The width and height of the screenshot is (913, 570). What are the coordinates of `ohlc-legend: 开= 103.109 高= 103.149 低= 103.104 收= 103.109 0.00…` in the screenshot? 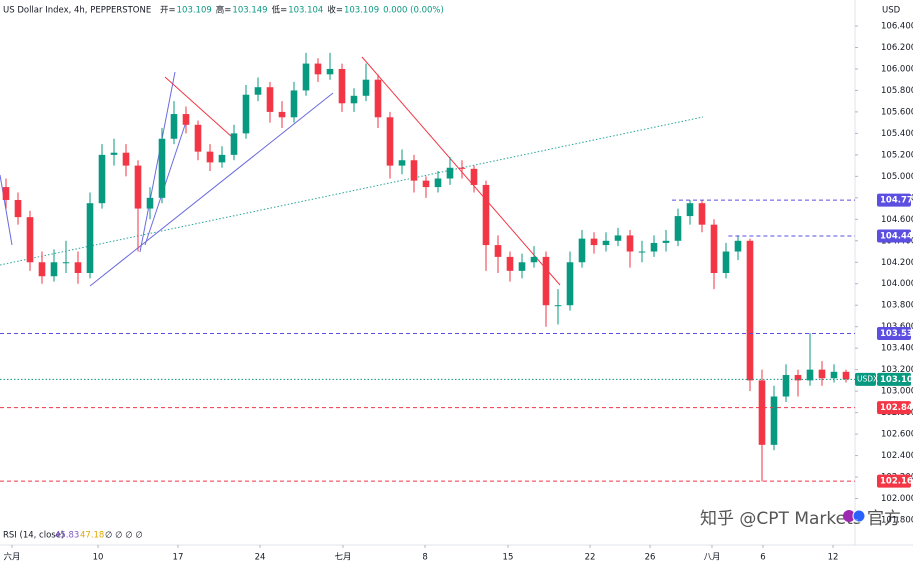 It's located at (302, 10).